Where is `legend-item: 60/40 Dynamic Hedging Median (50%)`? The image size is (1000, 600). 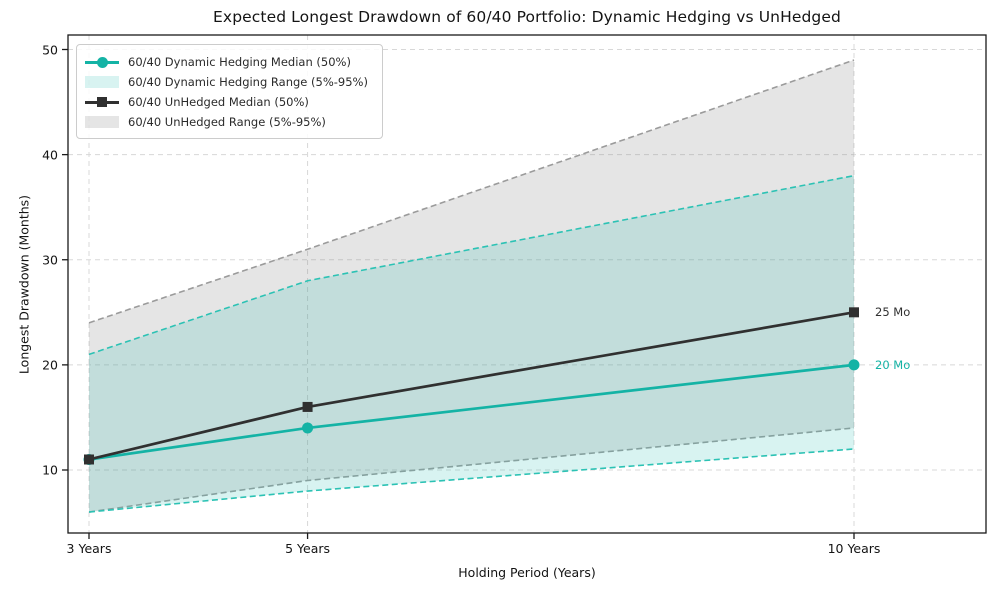
legend-item: 60/40 Dynamic Hedging Median (50%) is located at coordinates (228, 62).